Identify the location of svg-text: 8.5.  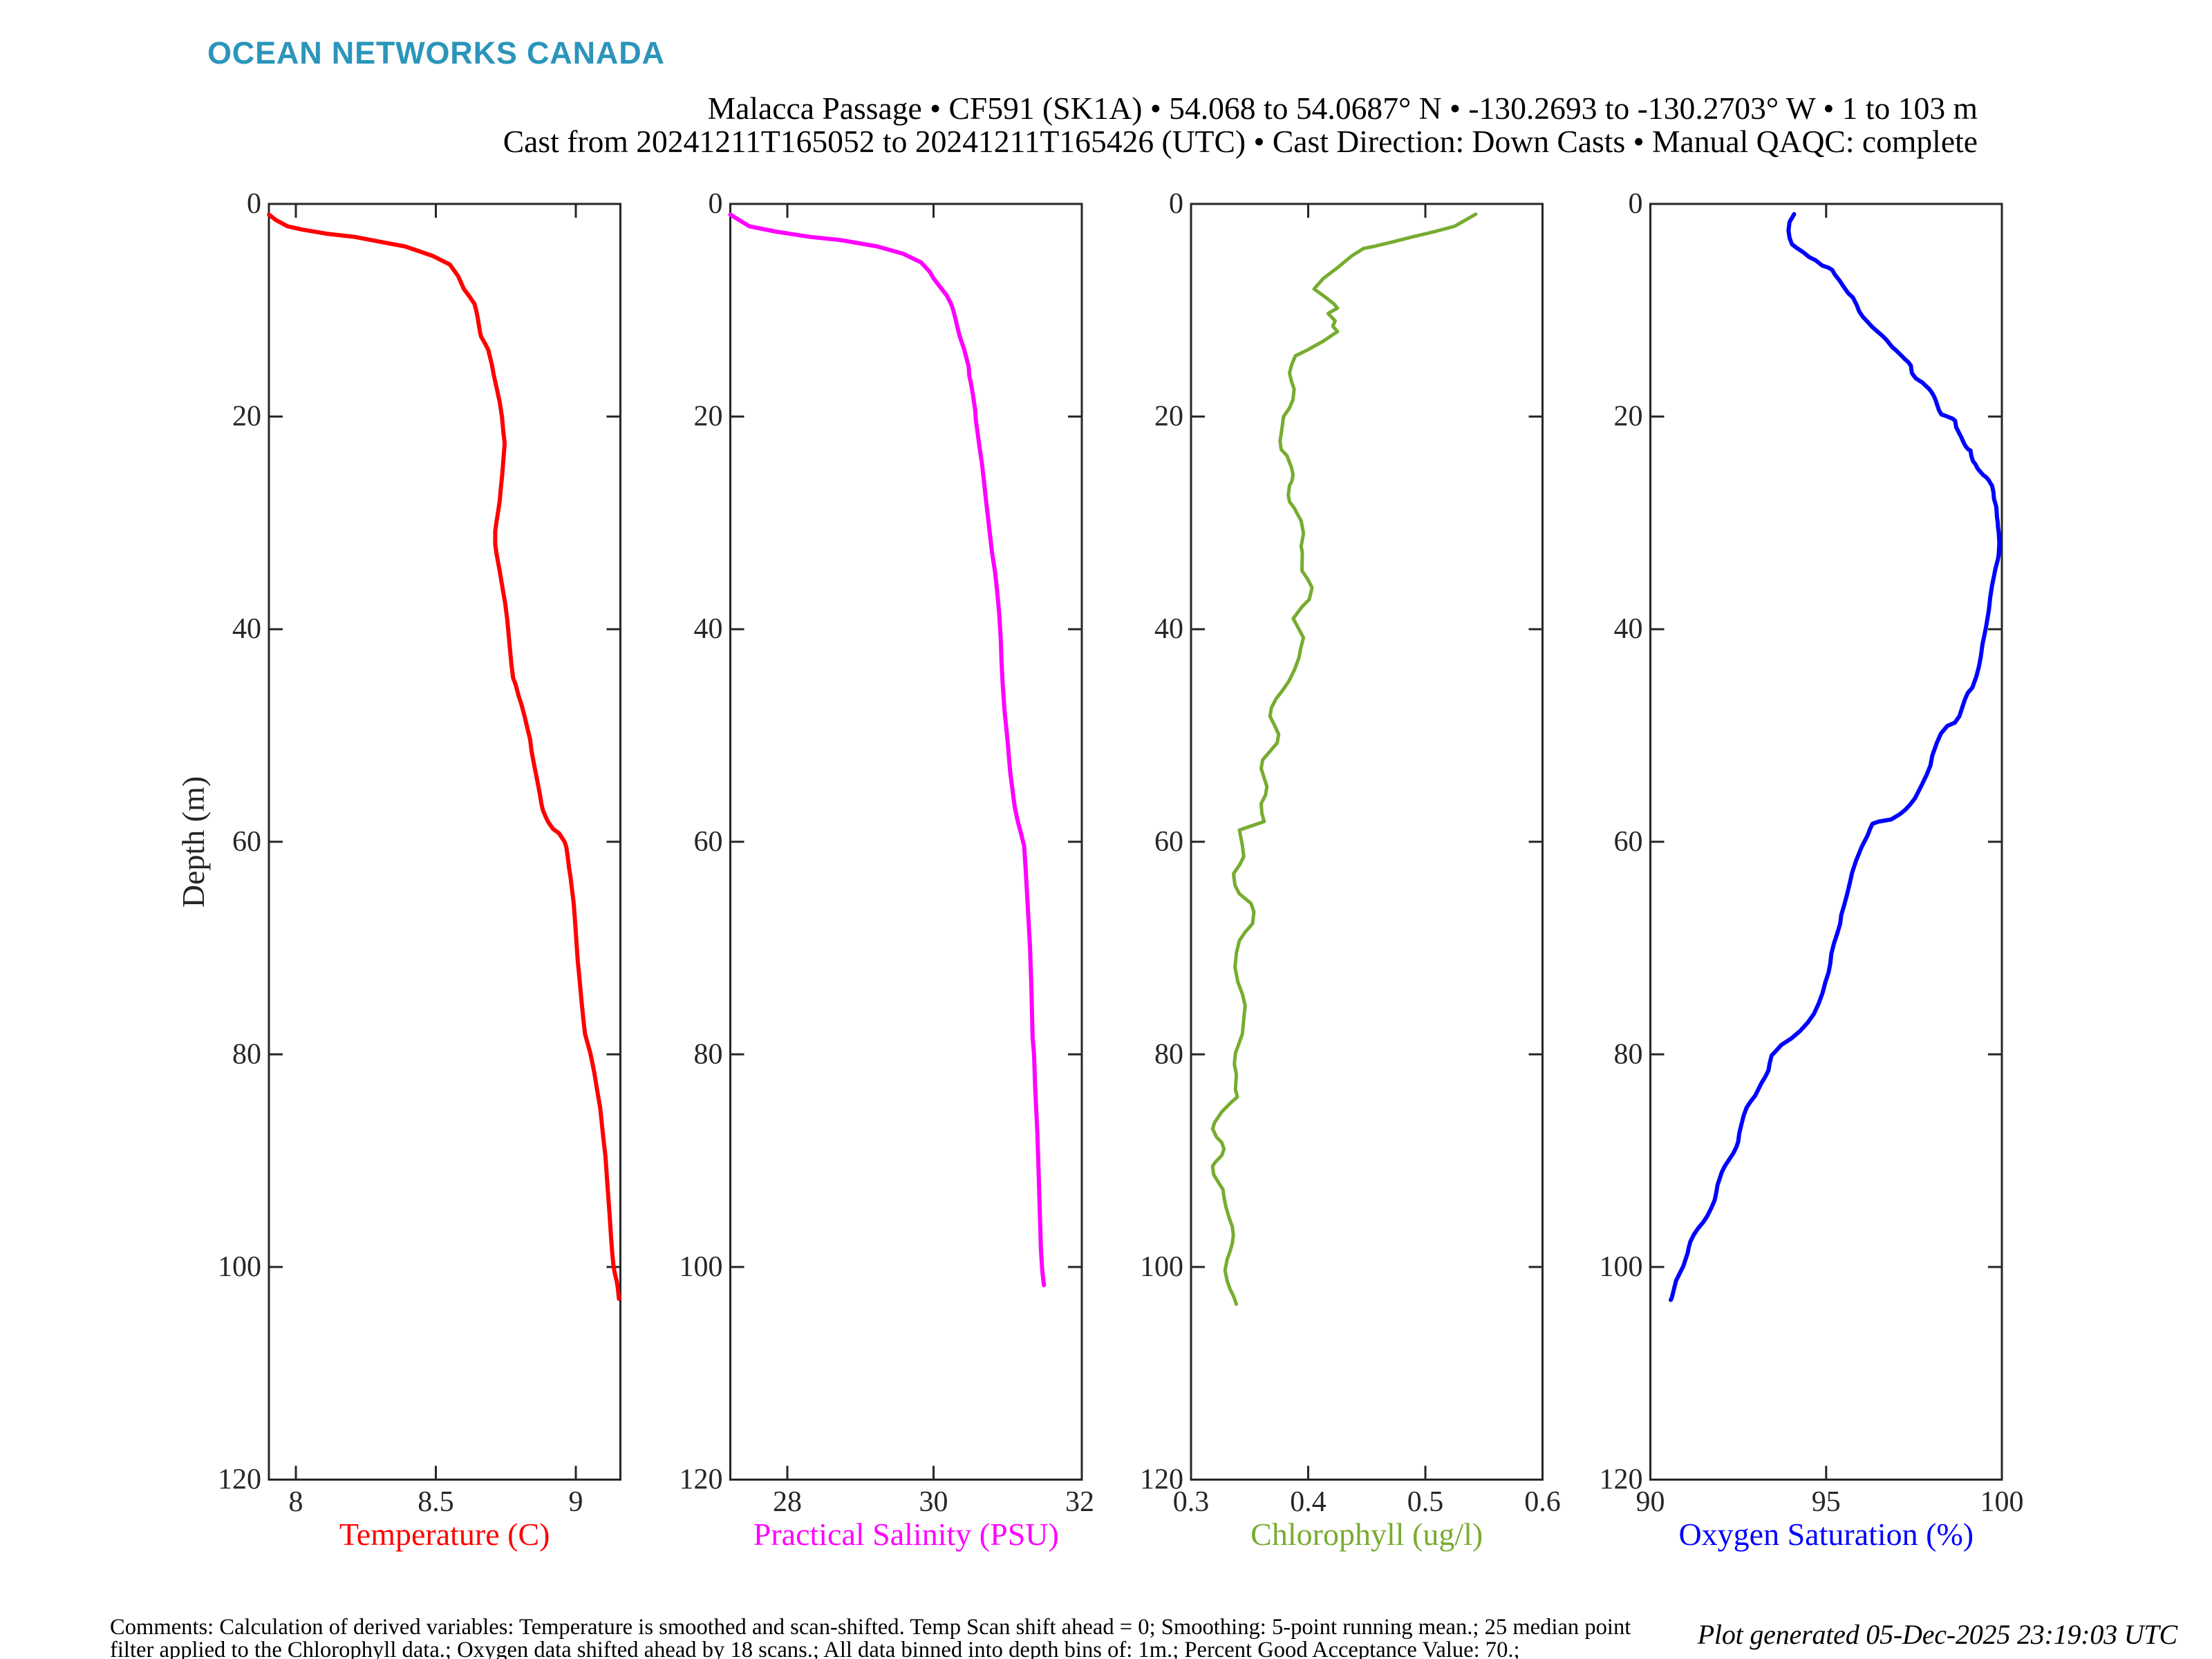
(436, 1502).